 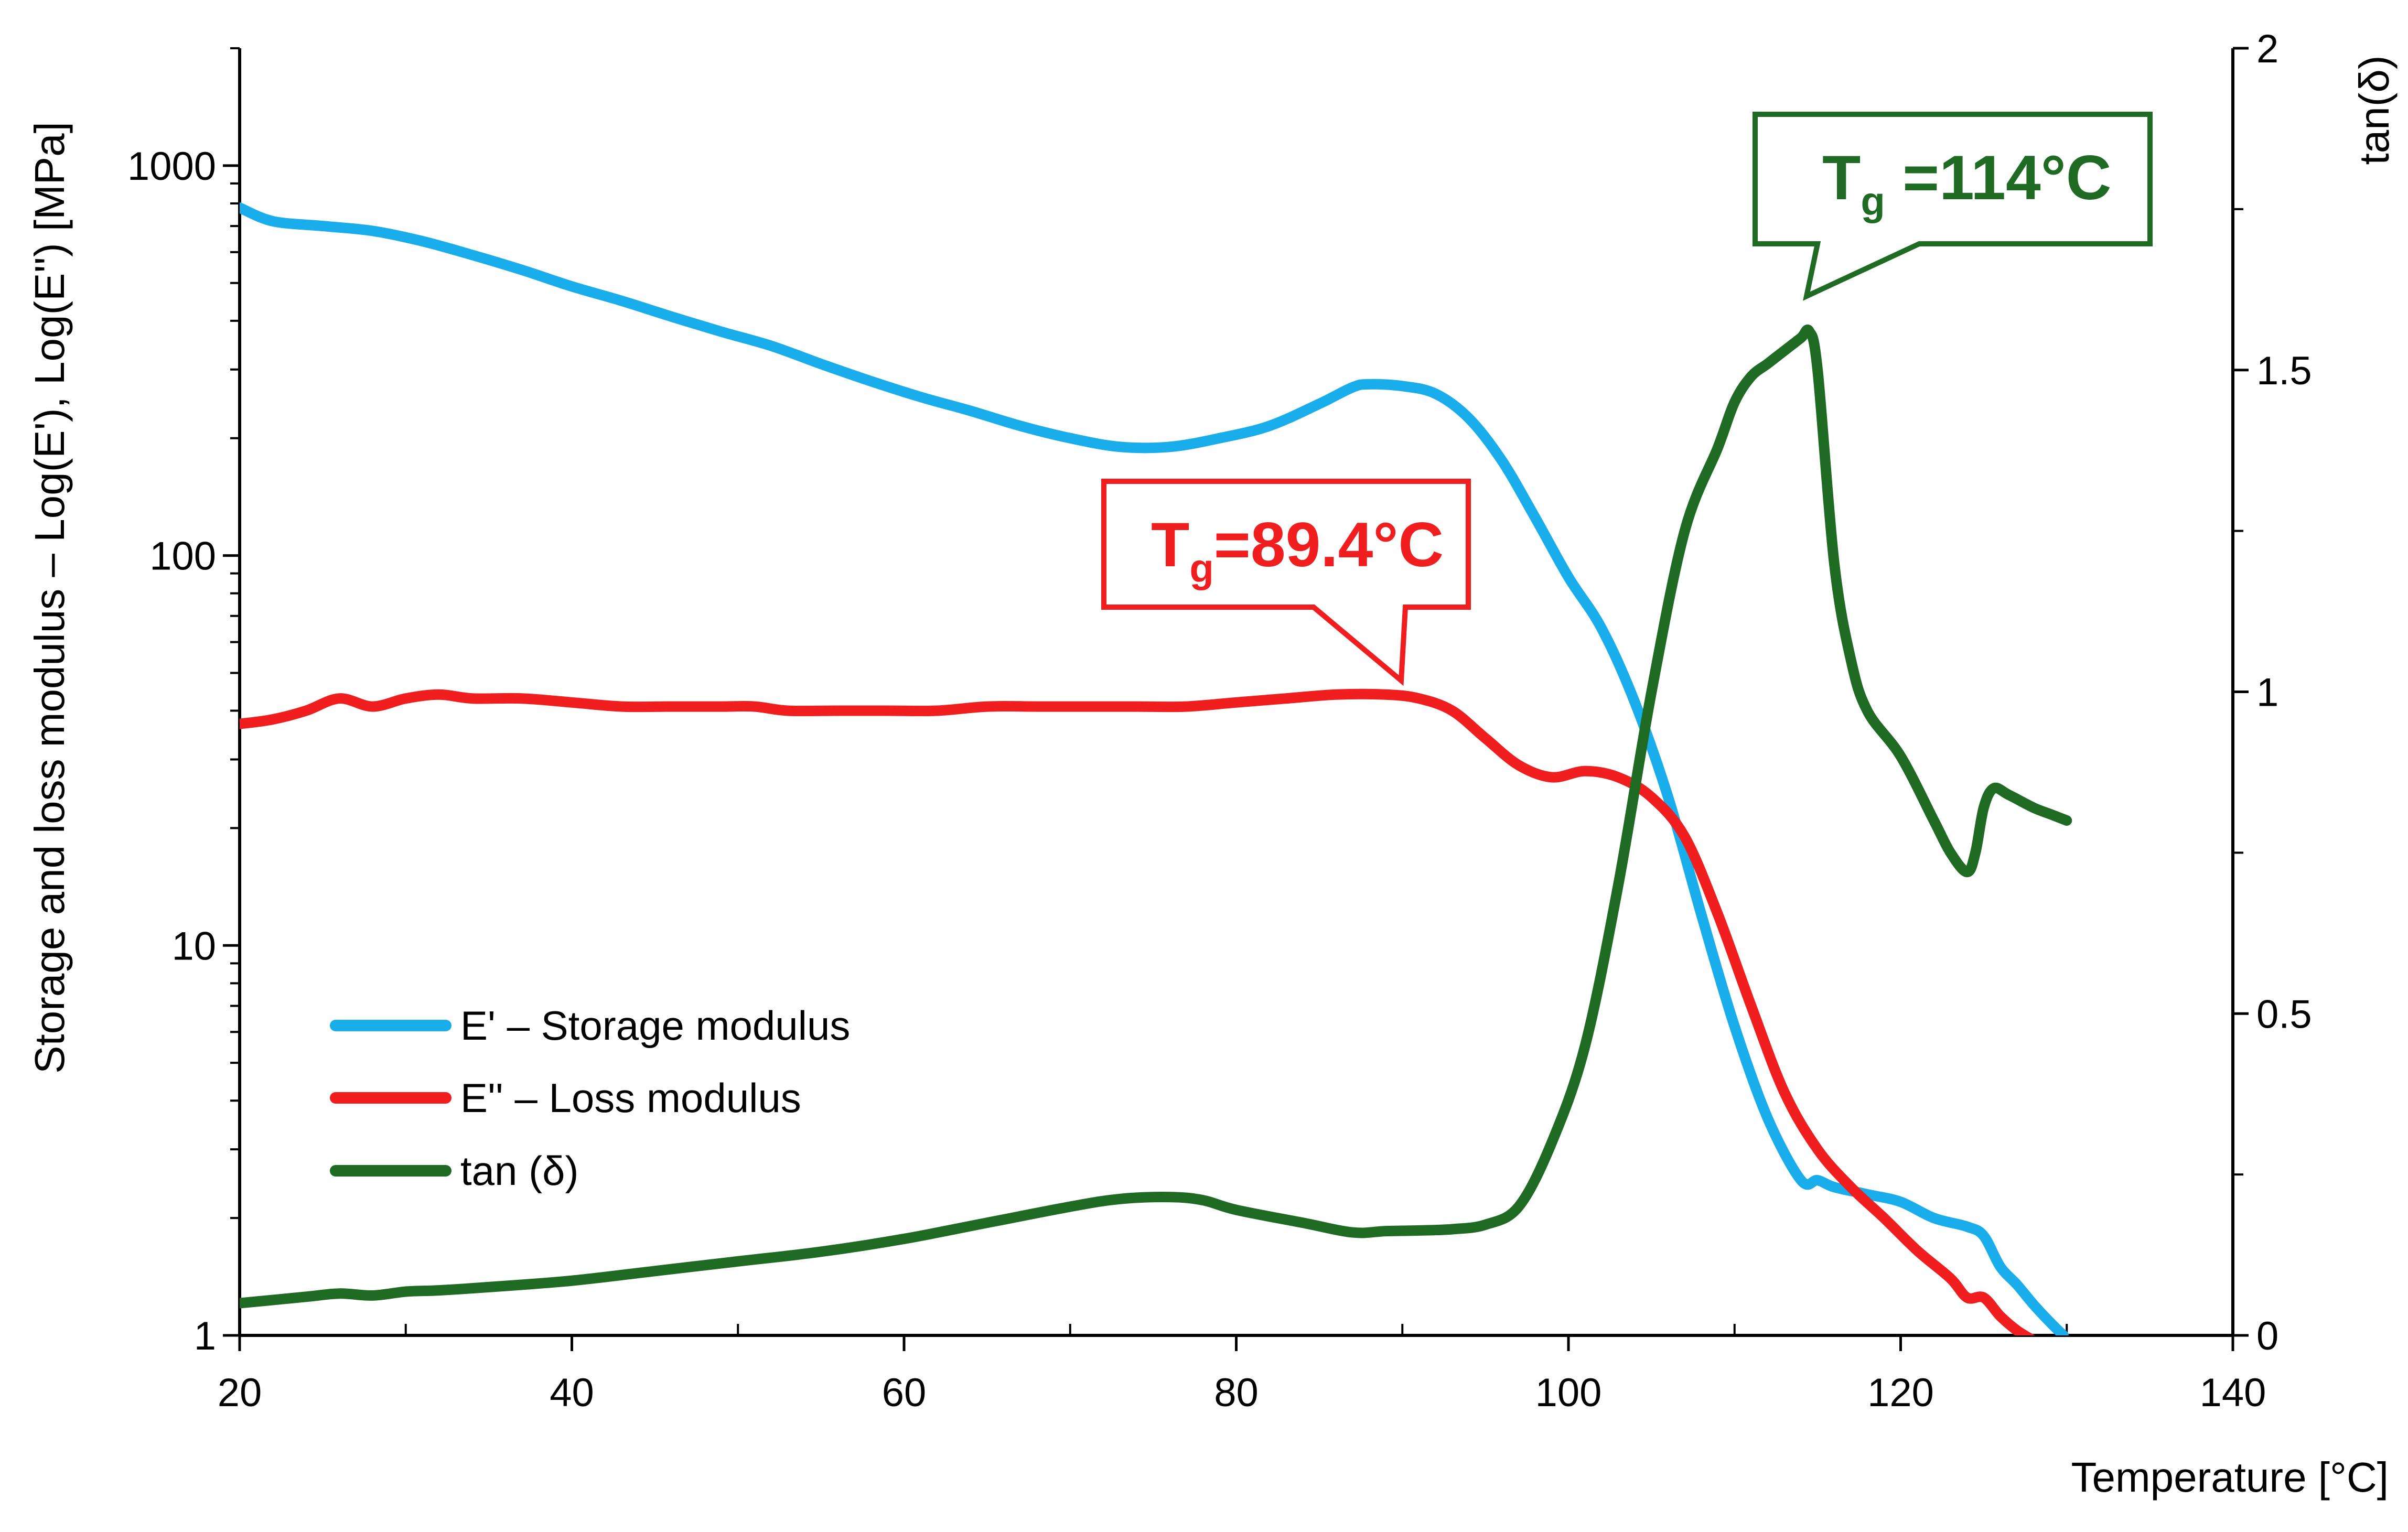 I want to click on legend-label-storage: E' – Storage modulus, so click(x=655, y=1025).